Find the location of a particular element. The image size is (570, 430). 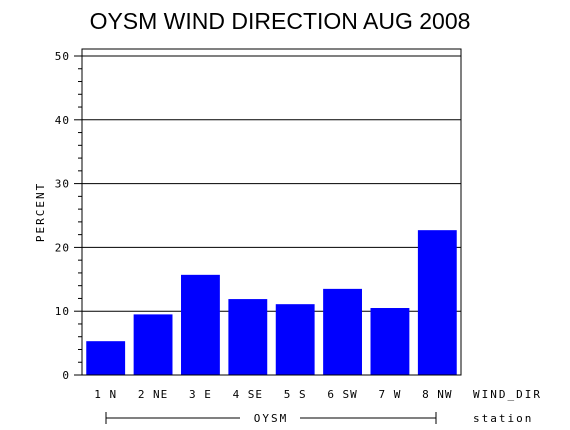

x-tick-label: 3 E is located at coordinates (200, 394).